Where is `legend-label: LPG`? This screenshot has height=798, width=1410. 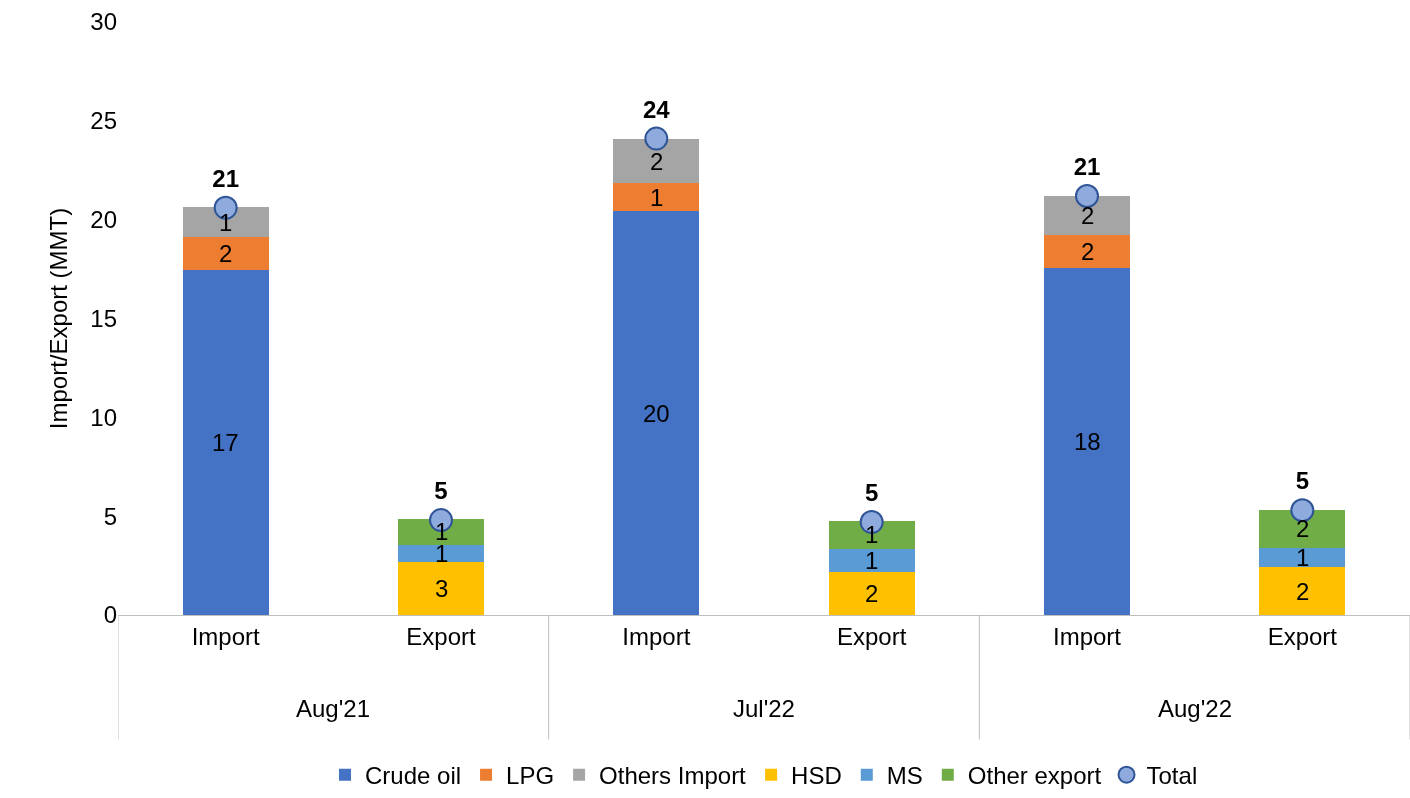
legend-label: LPG is located at coordinates (530, 776).